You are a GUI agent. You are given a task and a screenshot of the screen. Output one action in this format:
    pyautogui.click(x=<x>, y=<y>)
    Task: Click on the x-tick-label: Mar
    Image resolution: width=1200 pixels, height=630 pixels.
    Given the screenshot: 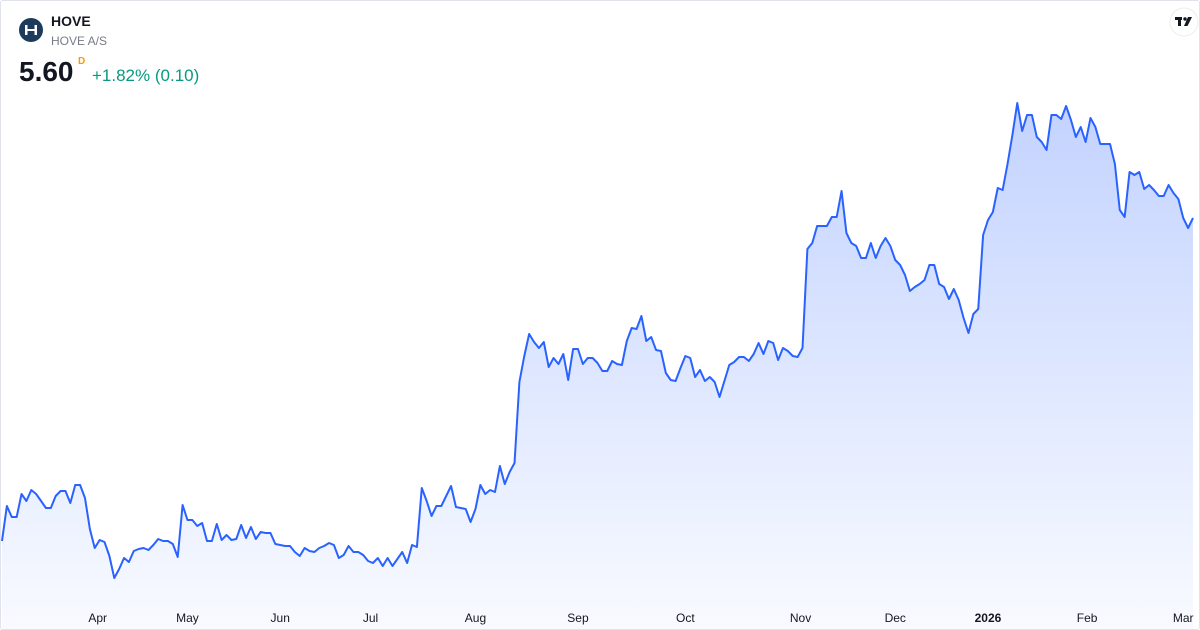 What is the action you would take?
    pyautogui.click(x=1183, y=618)
    